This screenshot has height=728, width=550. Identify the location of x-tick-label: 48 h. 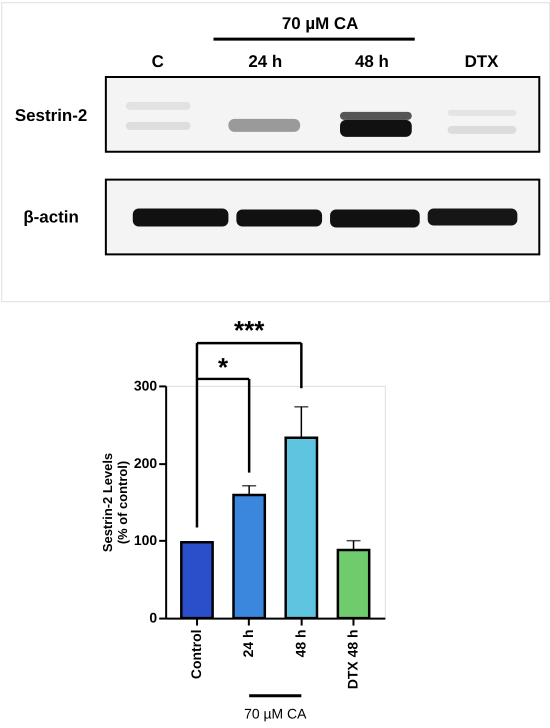
(300, 644).